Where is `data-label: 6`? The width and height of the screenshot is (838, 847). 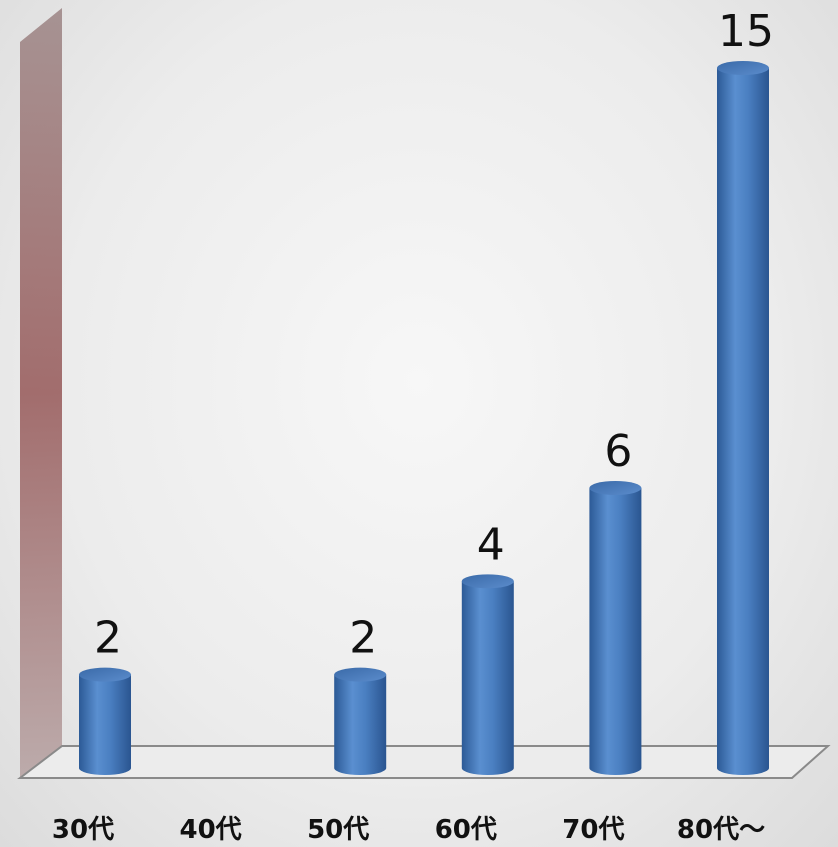
data-label: 6 is located at coordinates (618, 451).